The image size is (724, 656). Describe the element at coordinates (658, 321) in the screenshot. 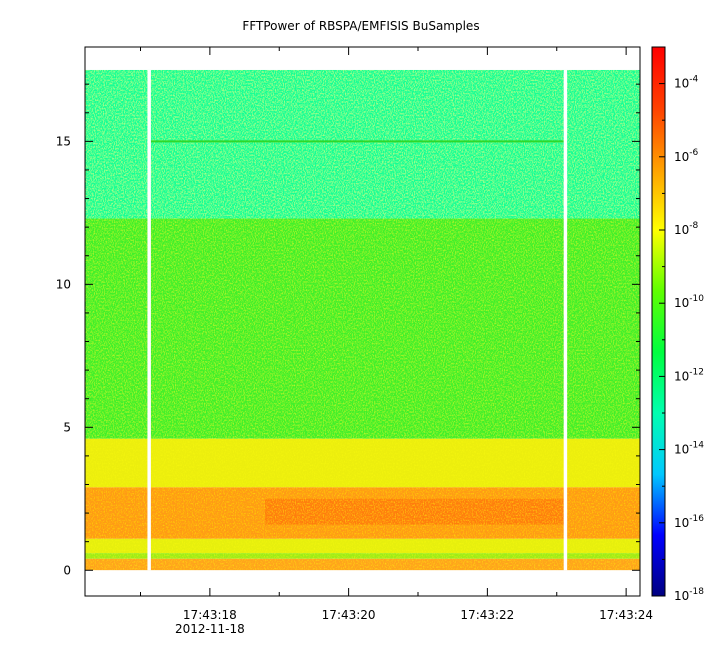

I see `colorbar-gradient` at that location.